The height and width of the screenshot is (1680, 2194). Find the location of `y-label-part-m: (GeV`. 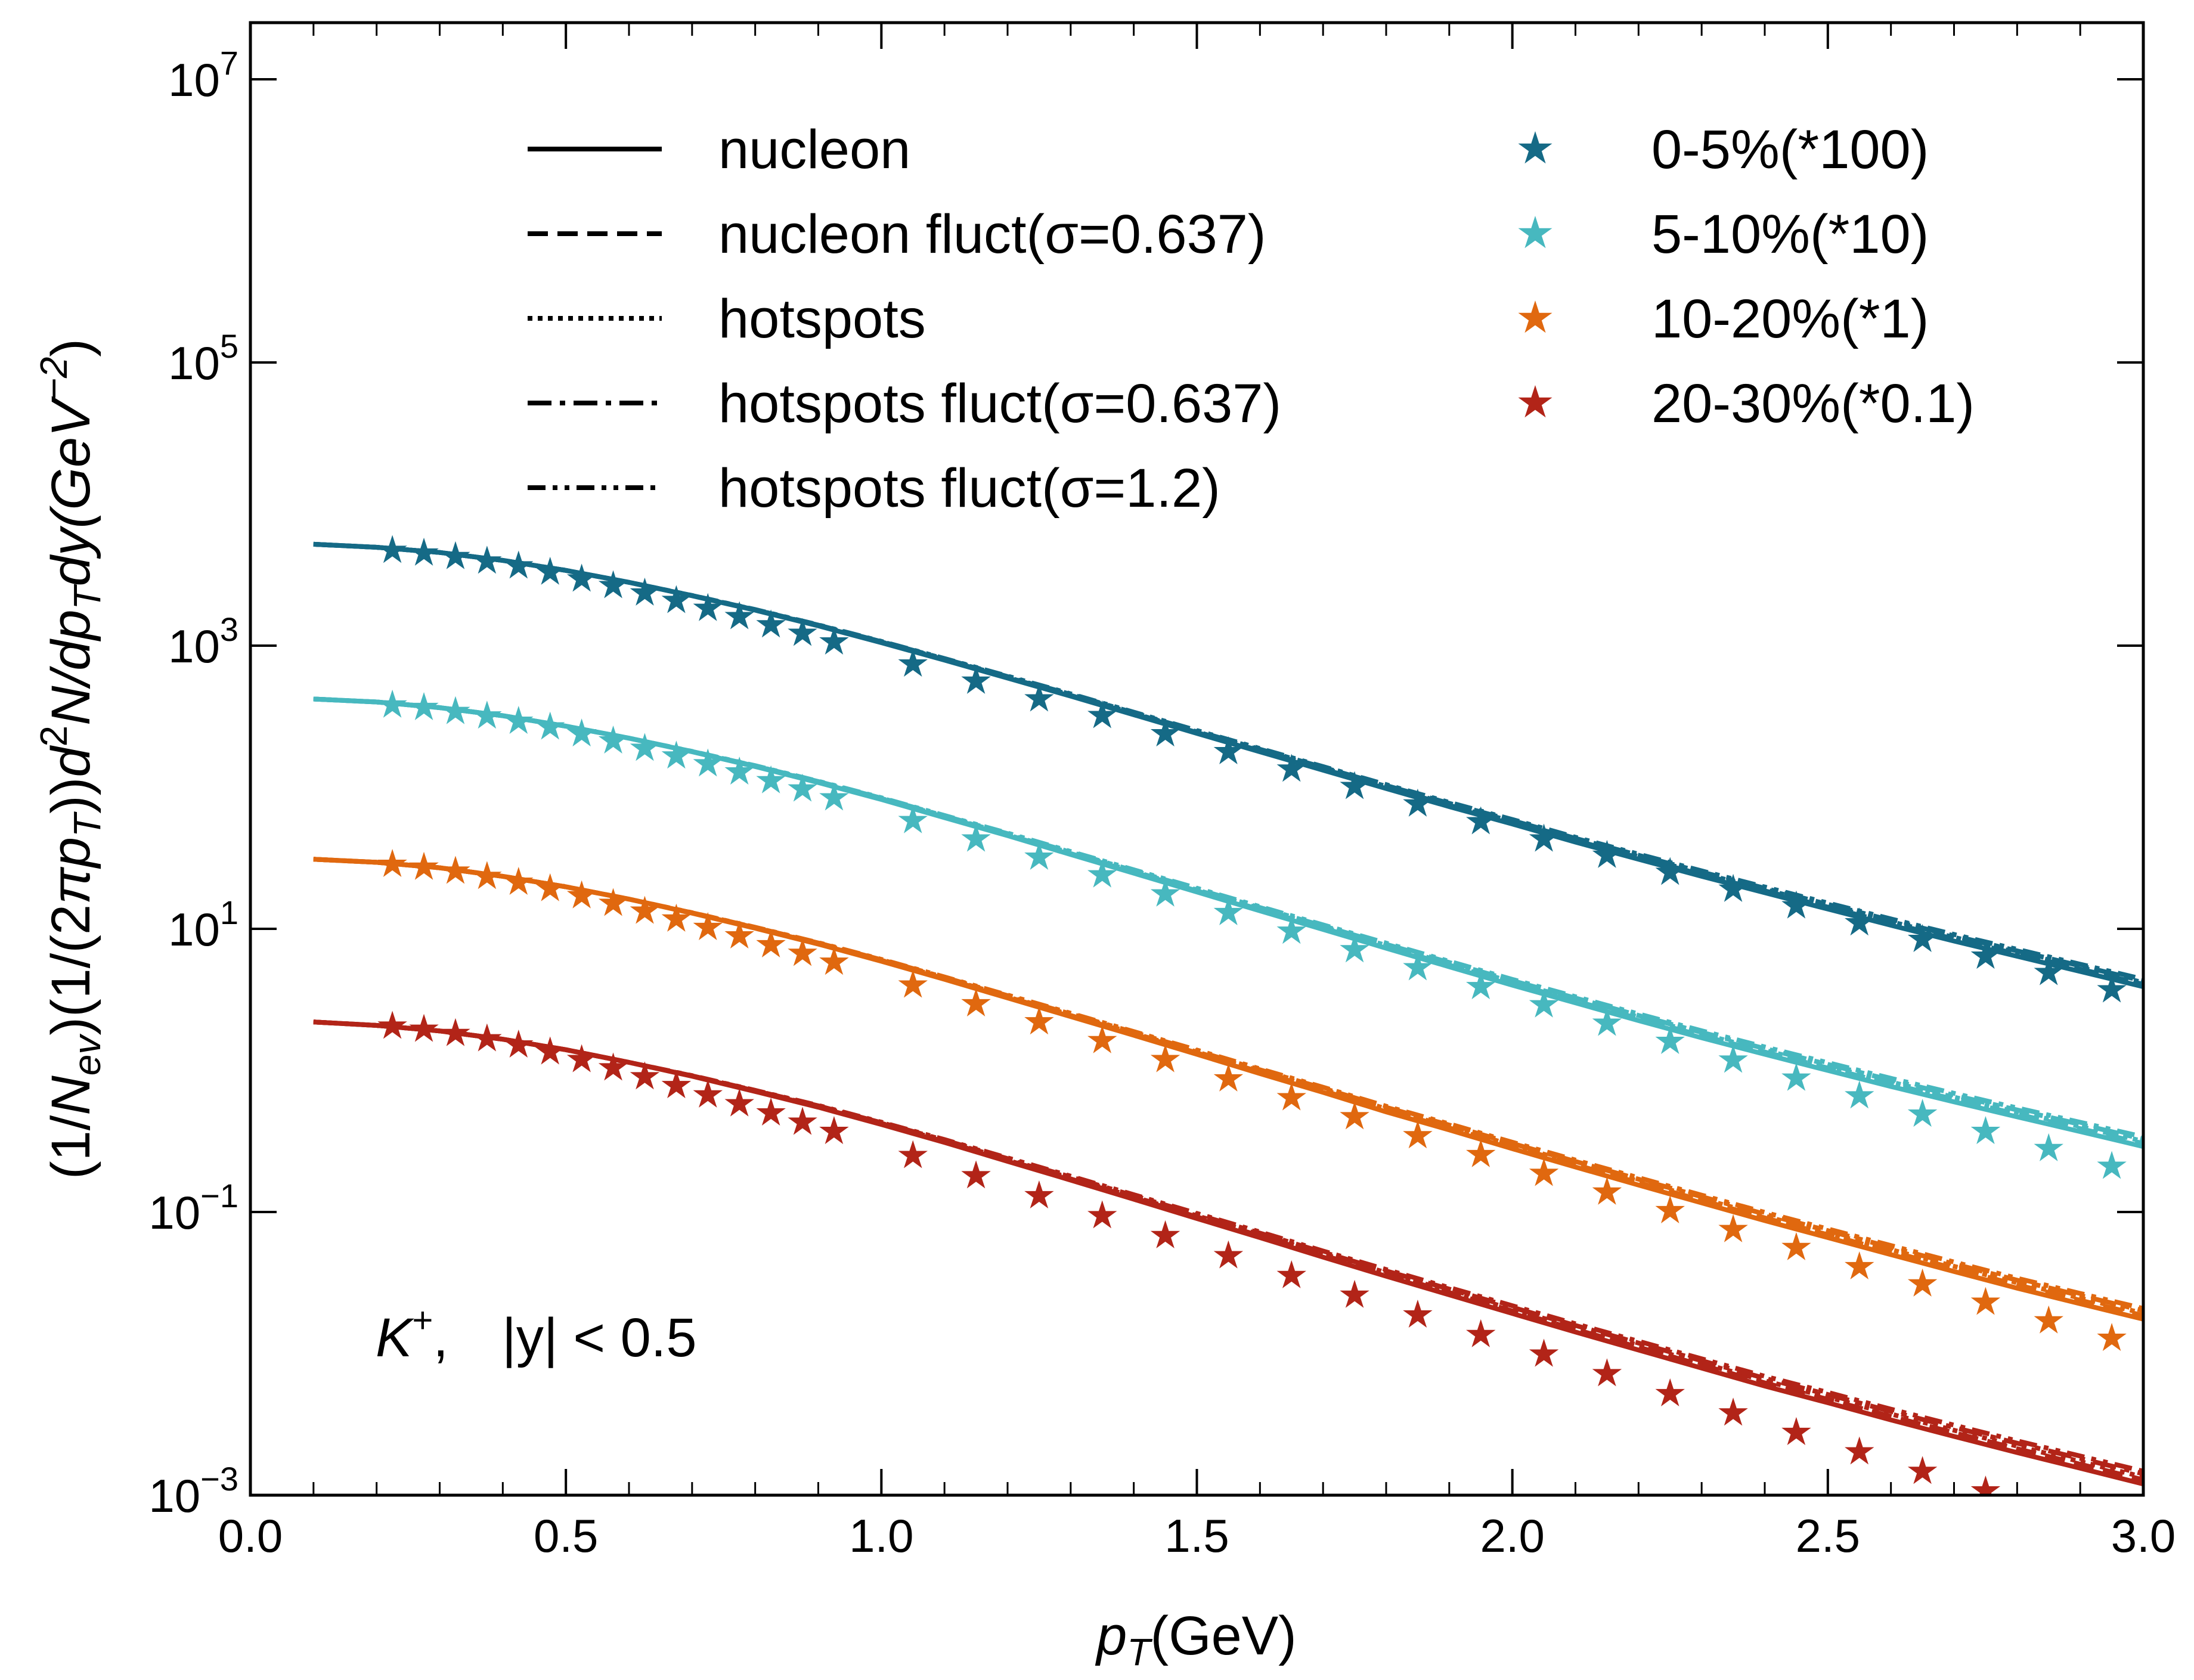

y-label-part-m: (GeV is located at coordinates (71, 462).